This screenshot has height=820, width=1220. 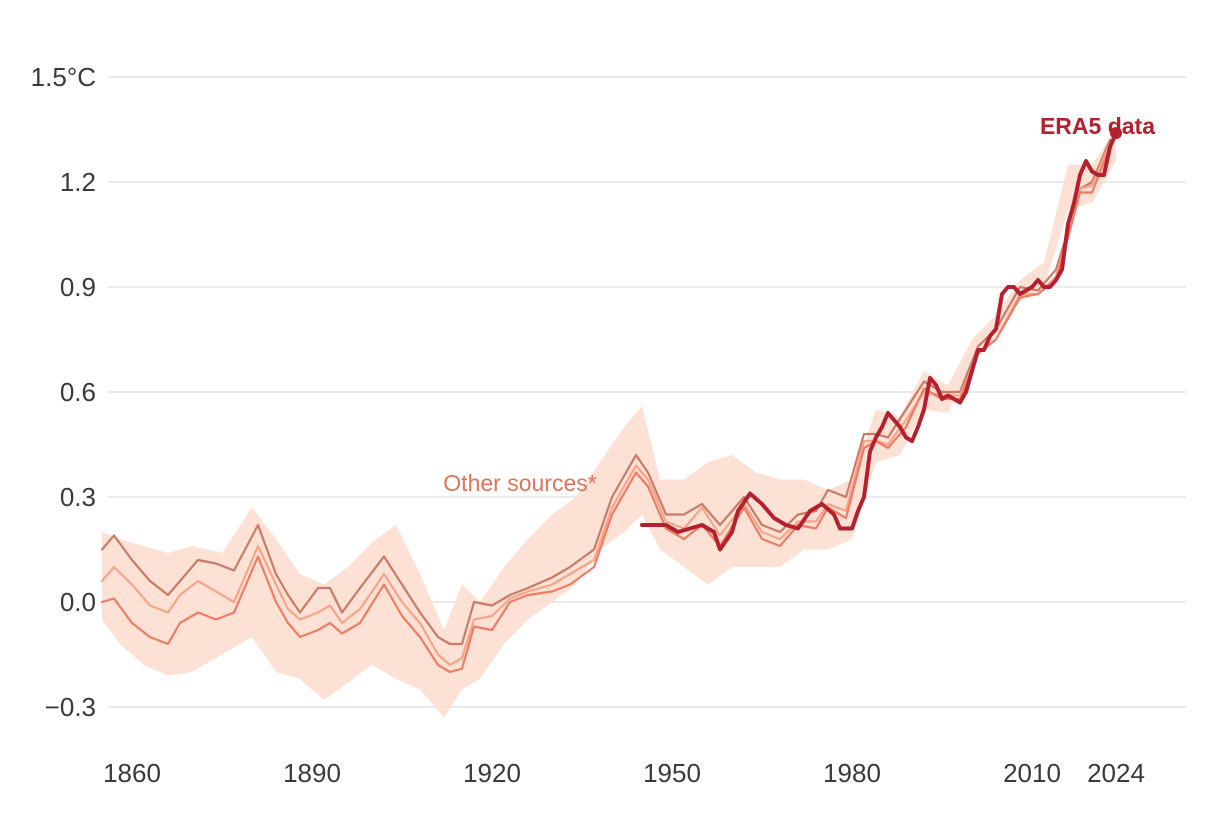 I want to click on y-tick-label: 0.9, so click(x=78, y=287).